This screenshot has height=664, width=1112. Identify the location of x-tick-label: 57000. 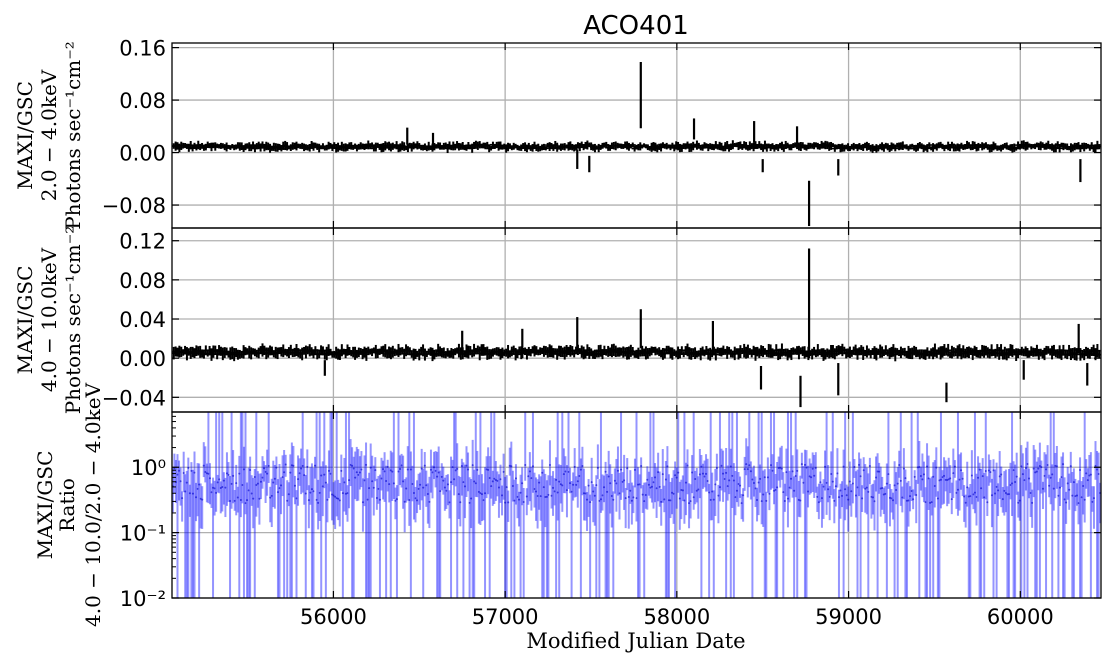
(505, 617).